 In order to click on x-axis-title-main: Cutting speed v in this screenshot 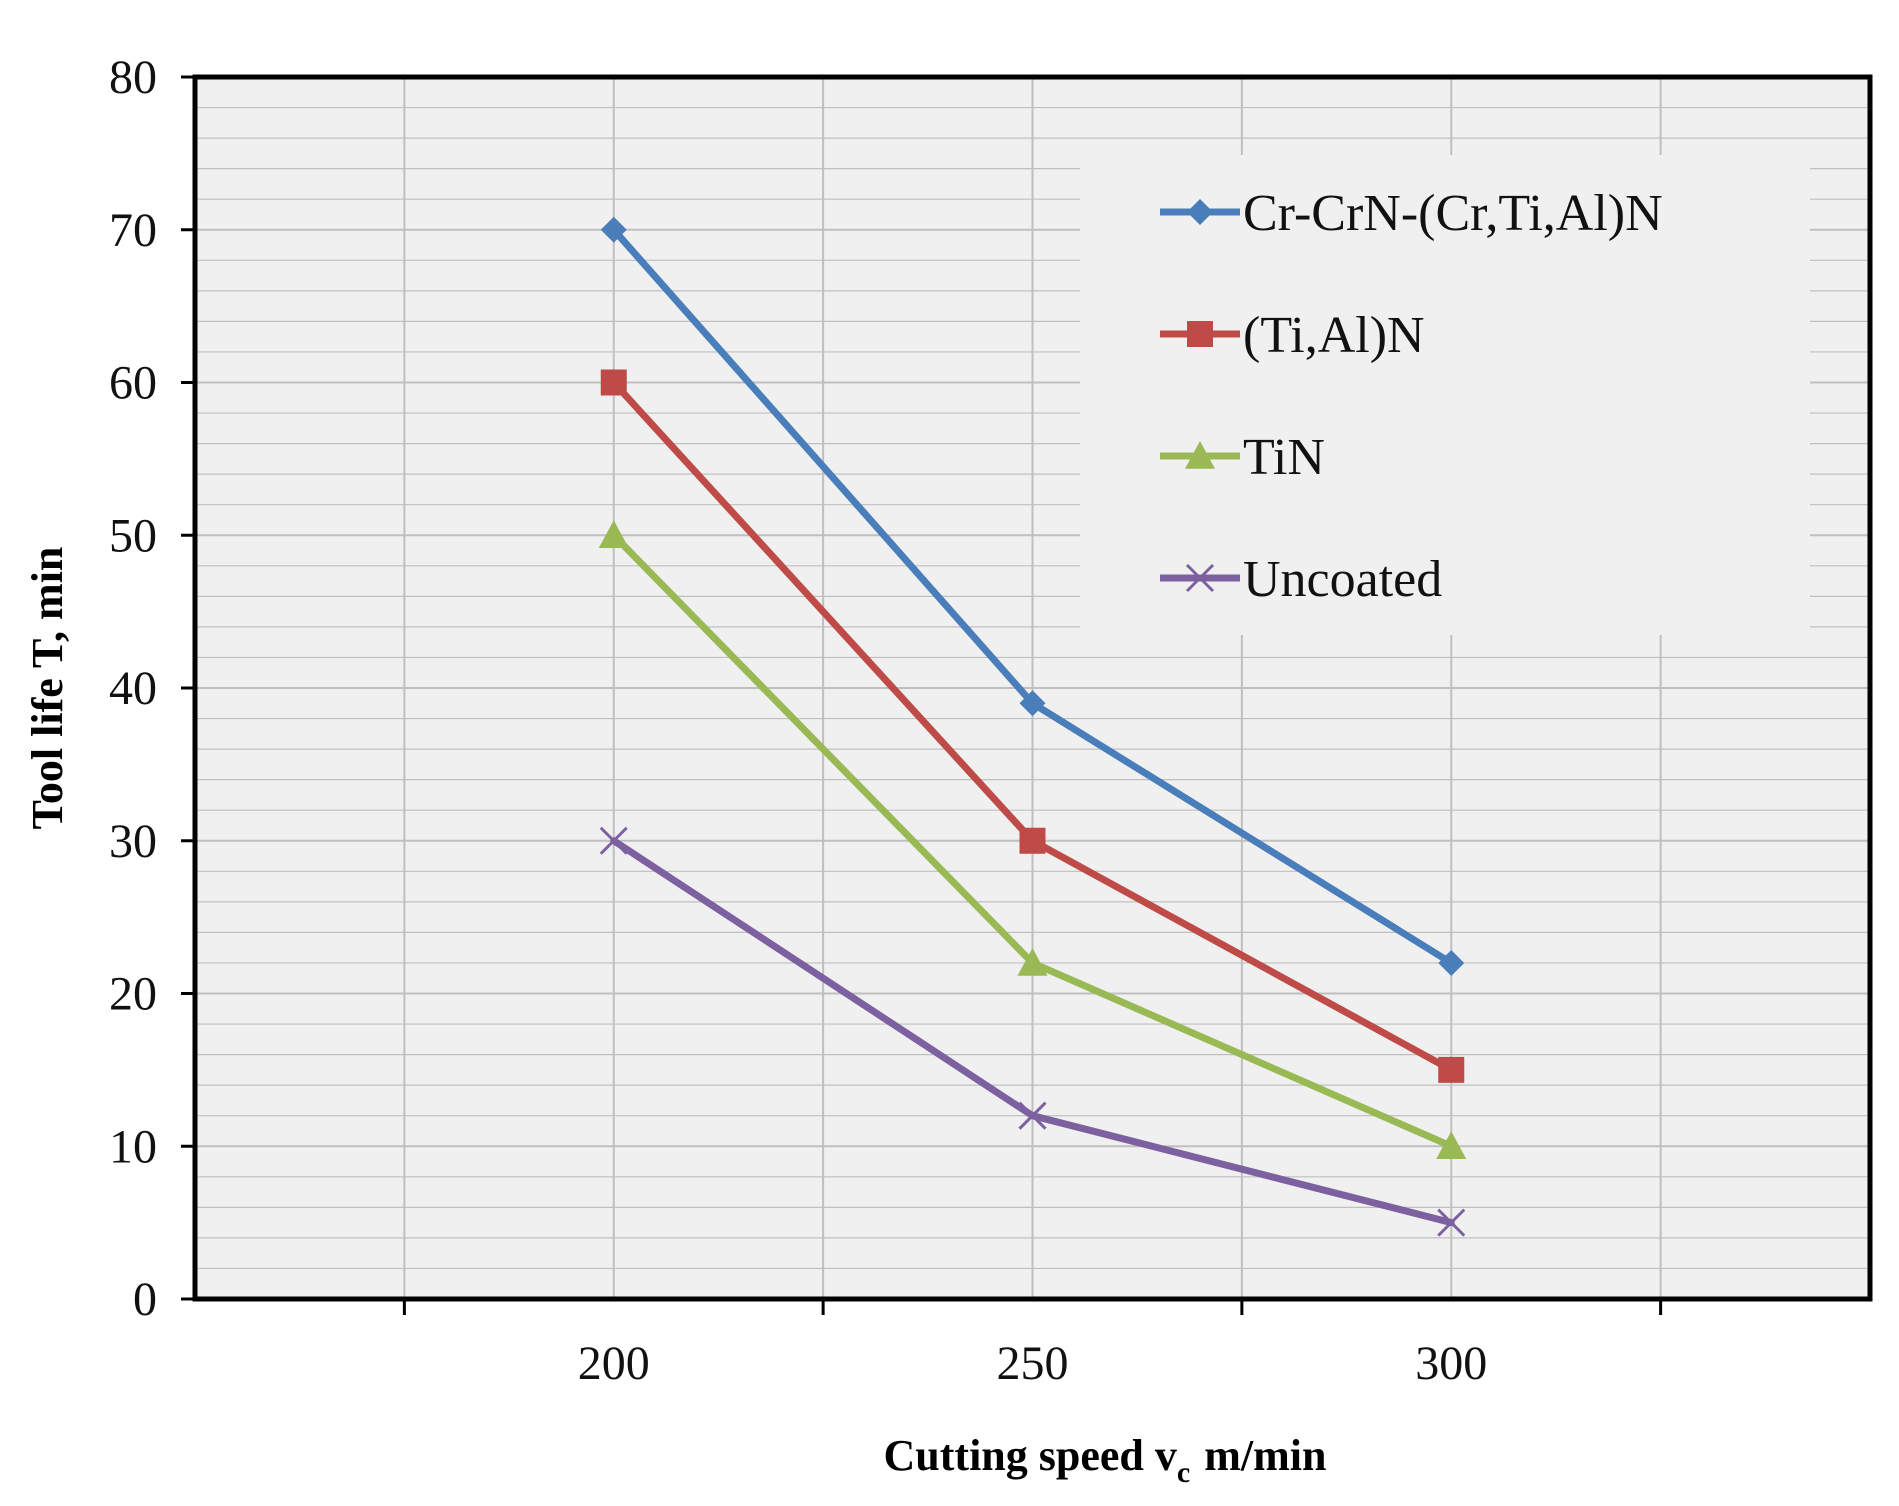, I will do `click(1030, 1455)`.